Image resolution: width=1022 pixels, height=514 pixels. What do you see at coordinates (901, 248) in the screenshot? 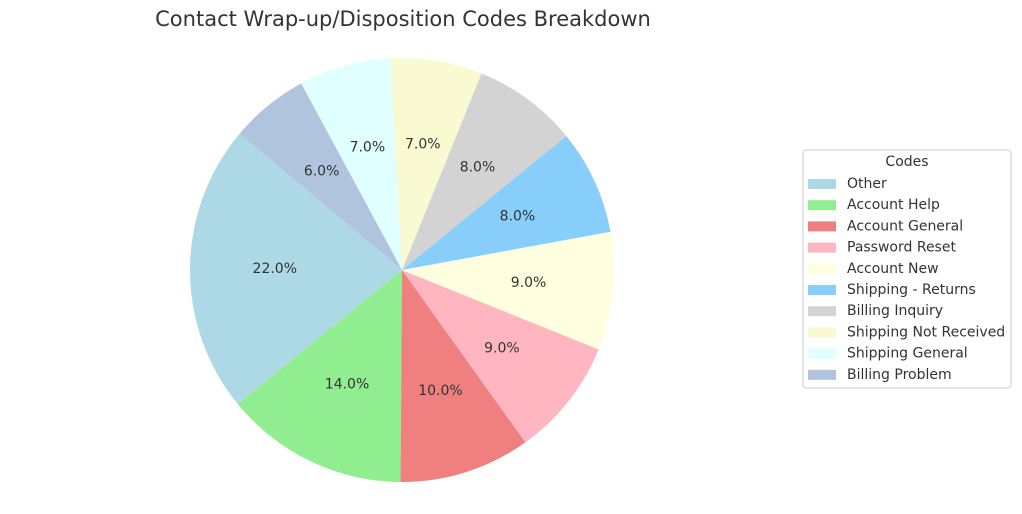
I see `legend-label: Password Reset` at bounding box center [901, 248].